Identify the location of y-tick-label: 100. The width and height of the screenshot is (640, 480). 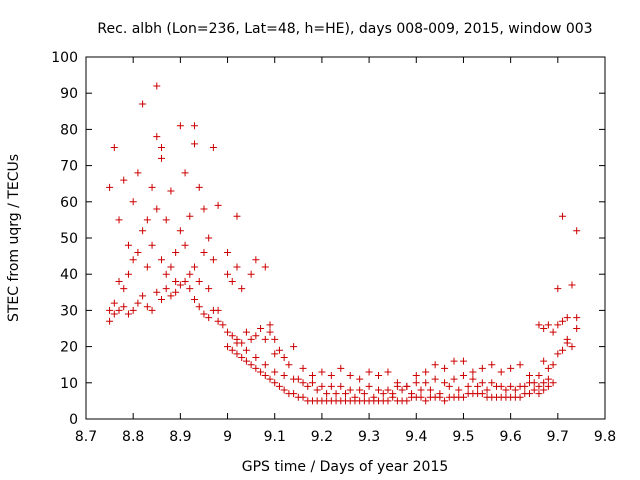
(64, 58).